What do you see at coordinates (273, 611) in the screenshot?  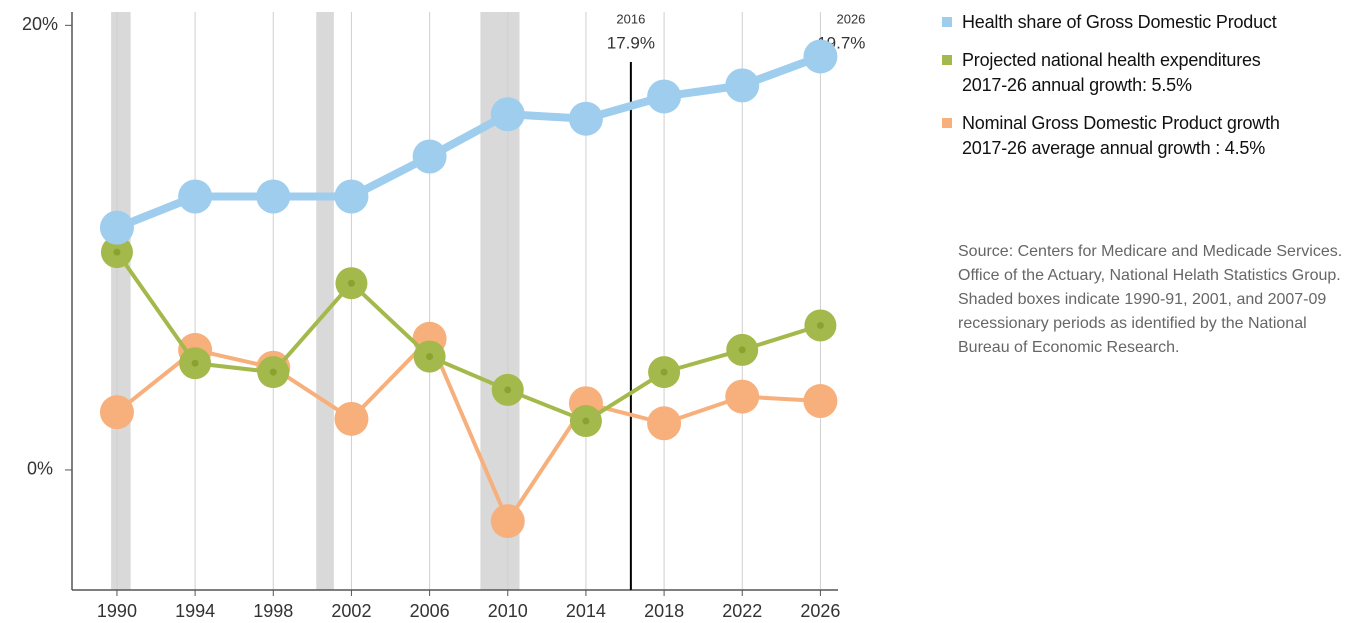 I see `x-tick-label: 1998` at bounding box center [273, 611].